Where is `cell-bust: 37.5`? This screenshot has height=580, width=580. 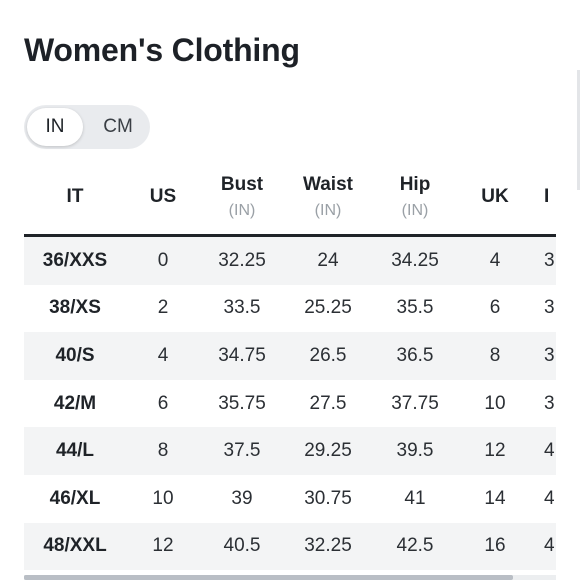
cell-bust: 37.5 is located at coordinates (242, 451).